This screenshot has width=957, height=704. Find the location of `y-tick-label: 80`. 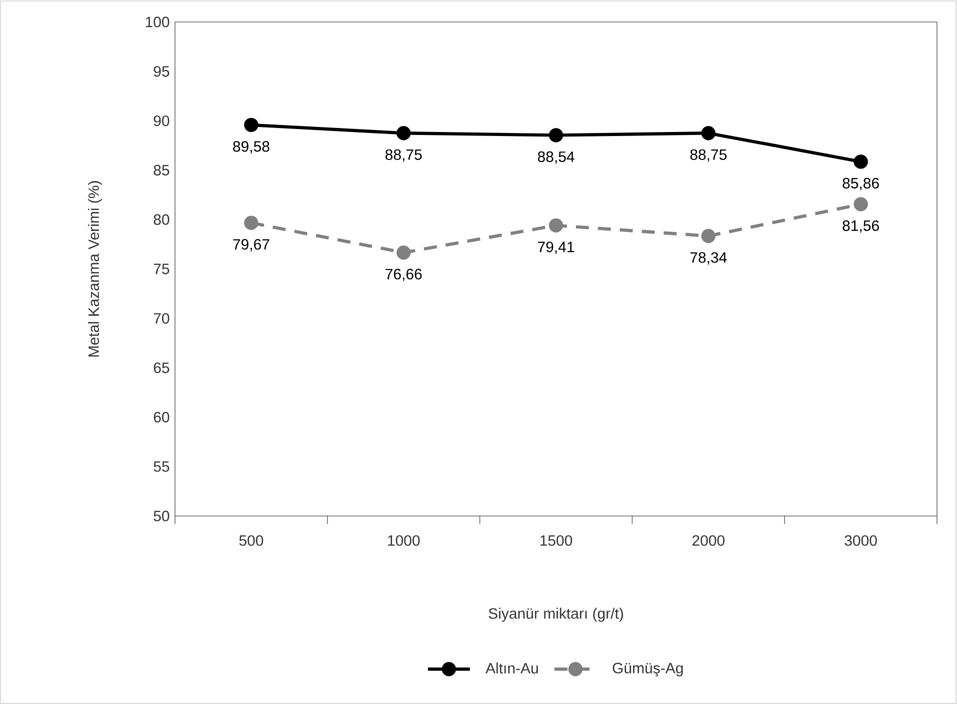

y-tick-label: 80 is located at coordinates (162, 219).